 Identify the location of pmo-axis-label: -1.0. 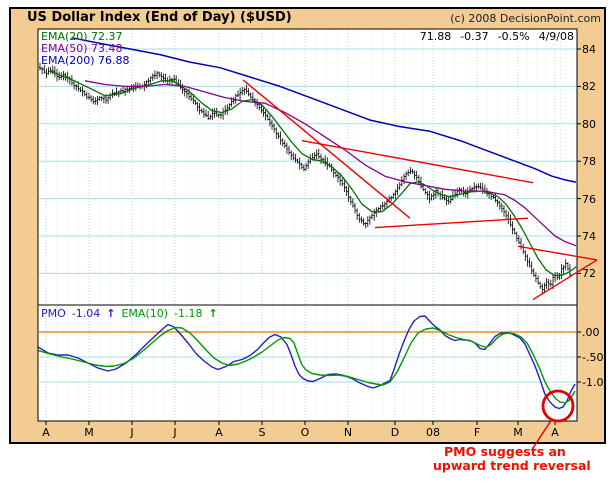
(593, 382).